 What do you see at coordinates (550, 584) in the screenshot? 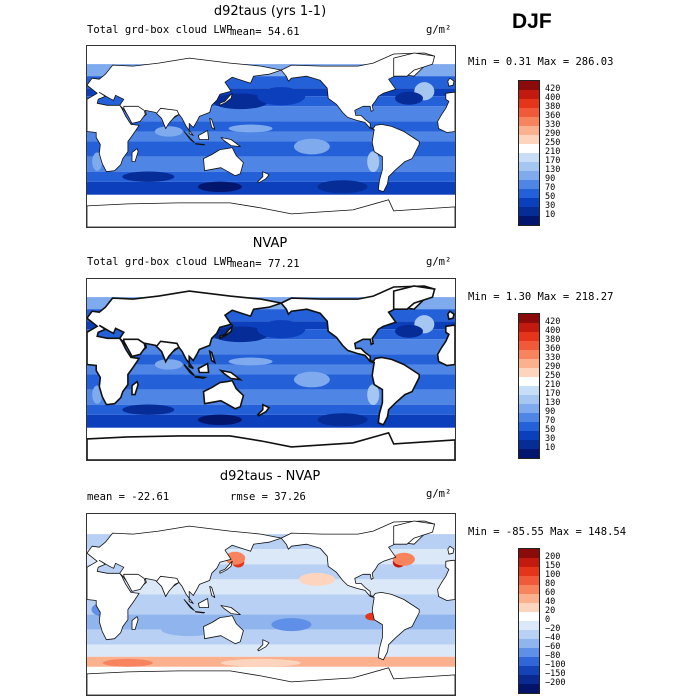
I see `colorbar-label: 80` at bounding box center [550, 584].